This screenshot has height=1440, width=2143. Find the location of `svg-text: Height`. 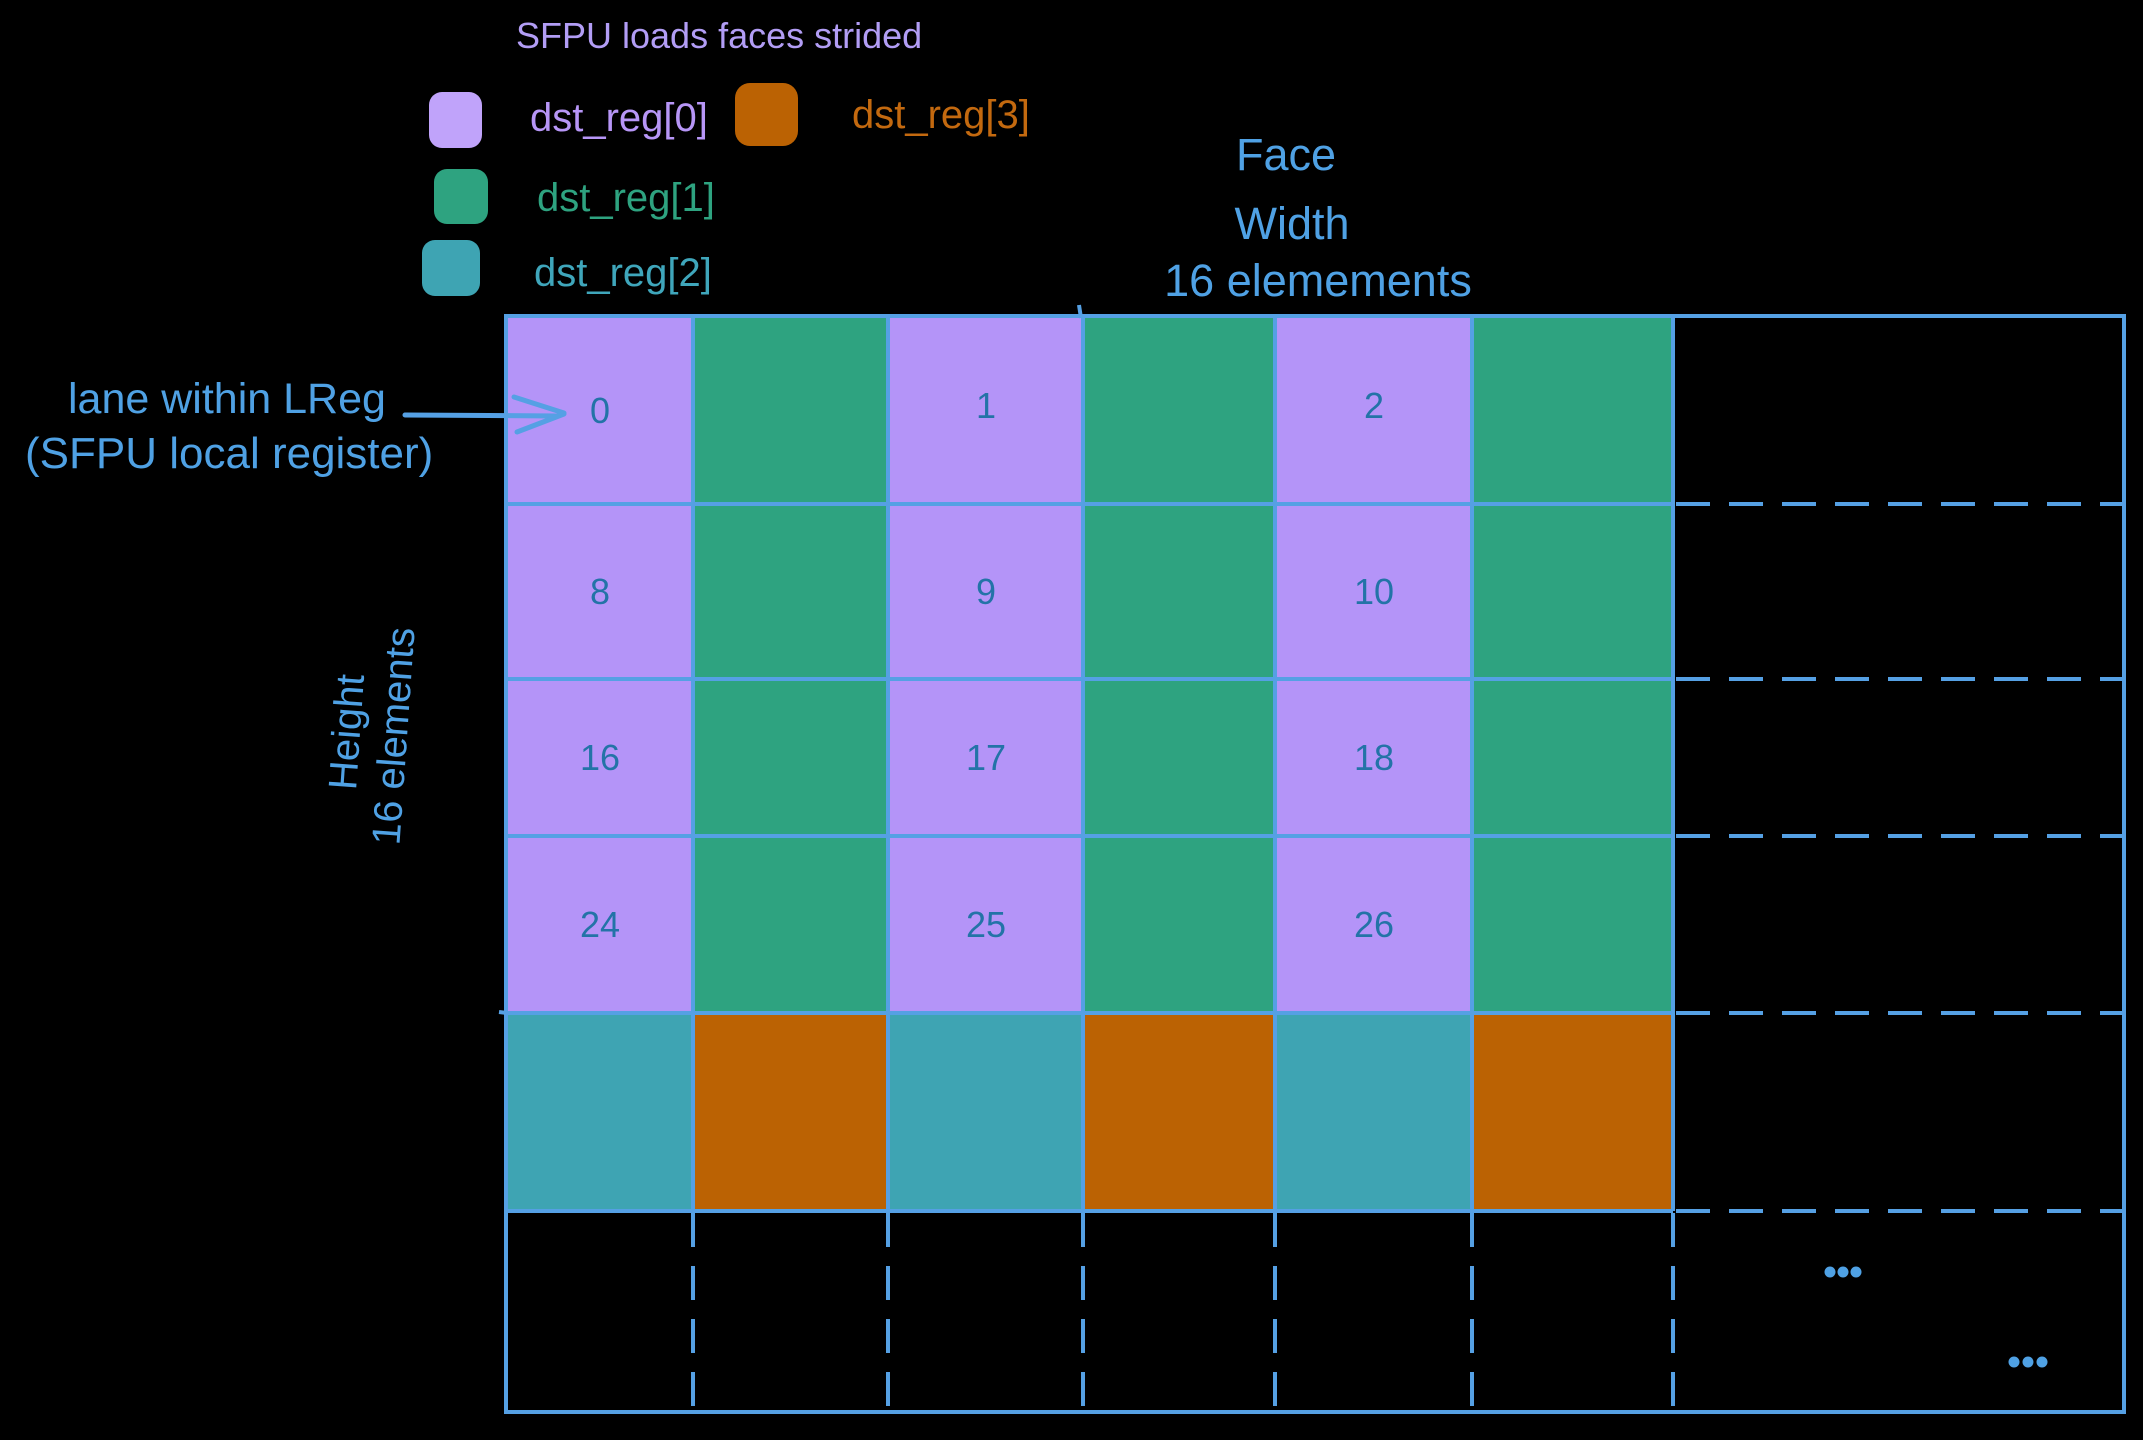

svg-text: Height is located at coordinates (347, 732).